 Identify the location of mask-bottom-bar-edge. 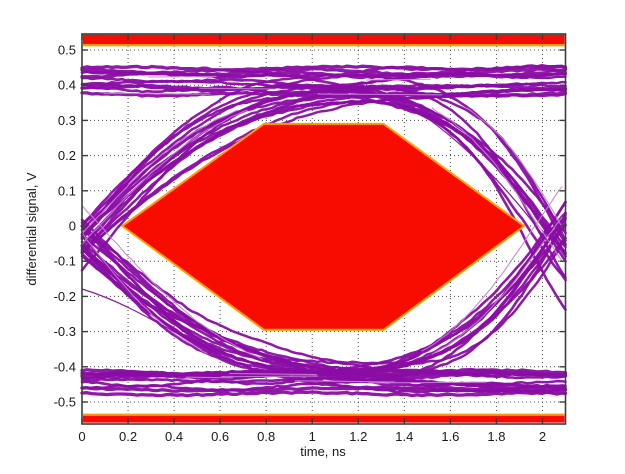
(324, 414).